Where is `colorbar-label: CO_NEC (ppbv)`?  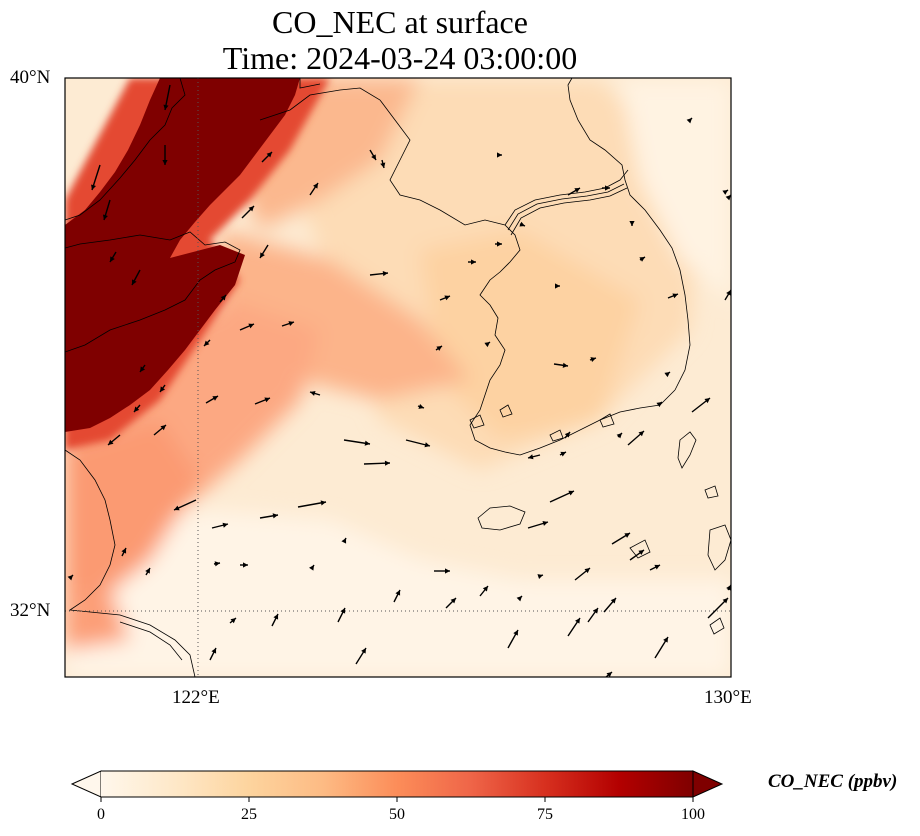 colorbar-label: CO_NEC (ppbv) is located at coordinates (833, 781).